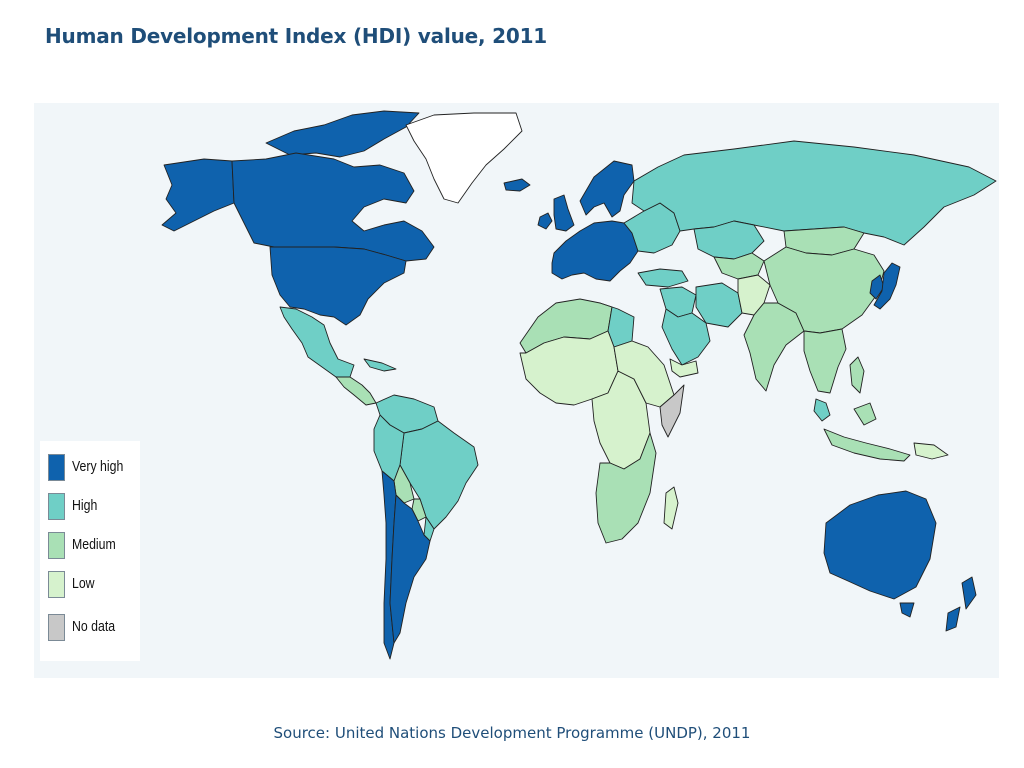  What do you see at coordinates (825, 361) in the screenshot?
I see `region-southeast-asia` at bounding box center [825, 361].